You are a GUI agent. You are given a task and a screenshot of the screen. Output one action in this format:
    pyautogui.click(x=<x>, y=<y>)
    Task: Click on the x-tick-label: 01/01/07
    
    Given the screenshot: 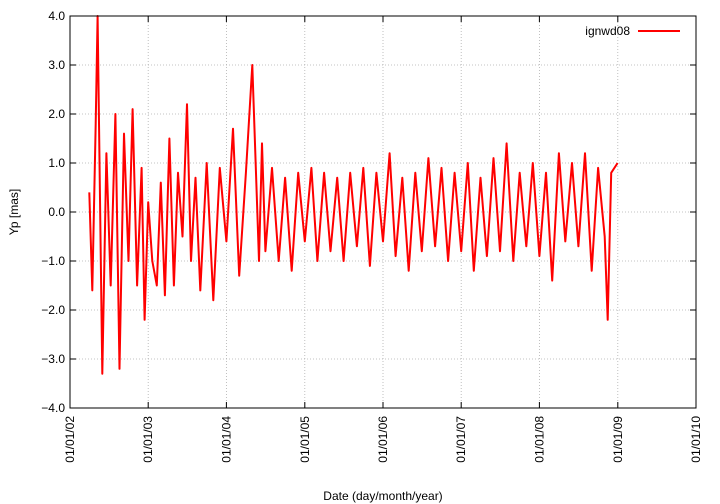 What is the action you would take?
    pyautogui.click(x=461, y=439)
    